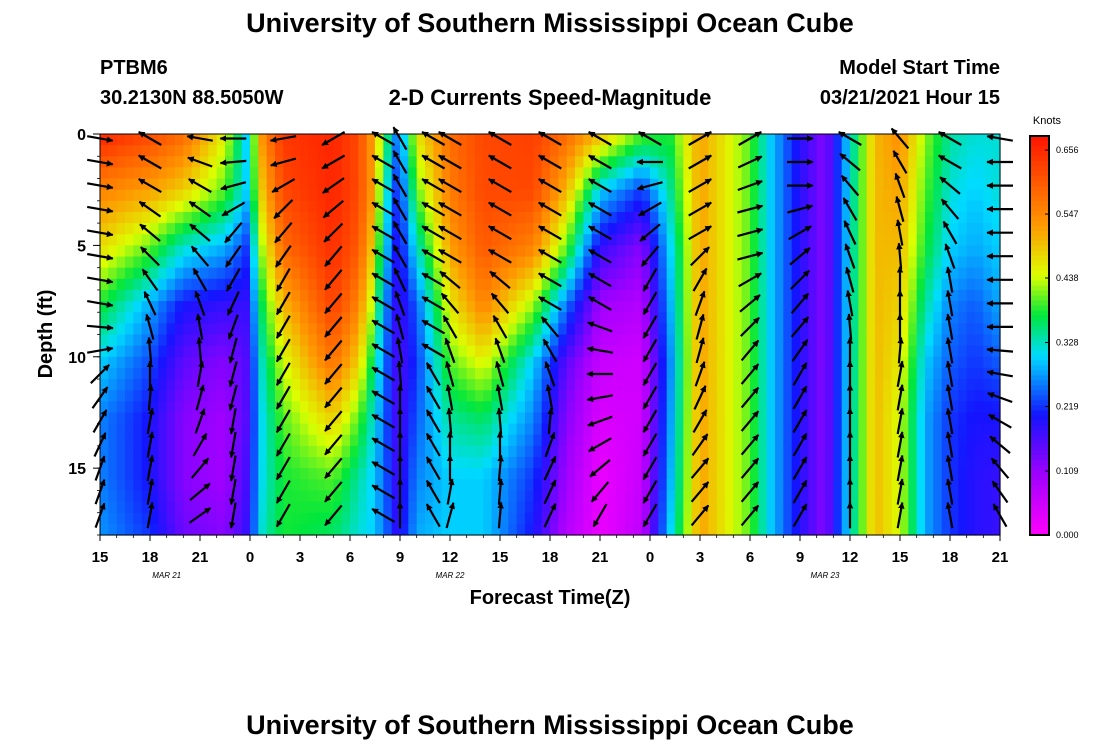  Describe the element at coordinates (1047, 121) in the screenshot. I see `colorbar-unit: Knots` at that location.